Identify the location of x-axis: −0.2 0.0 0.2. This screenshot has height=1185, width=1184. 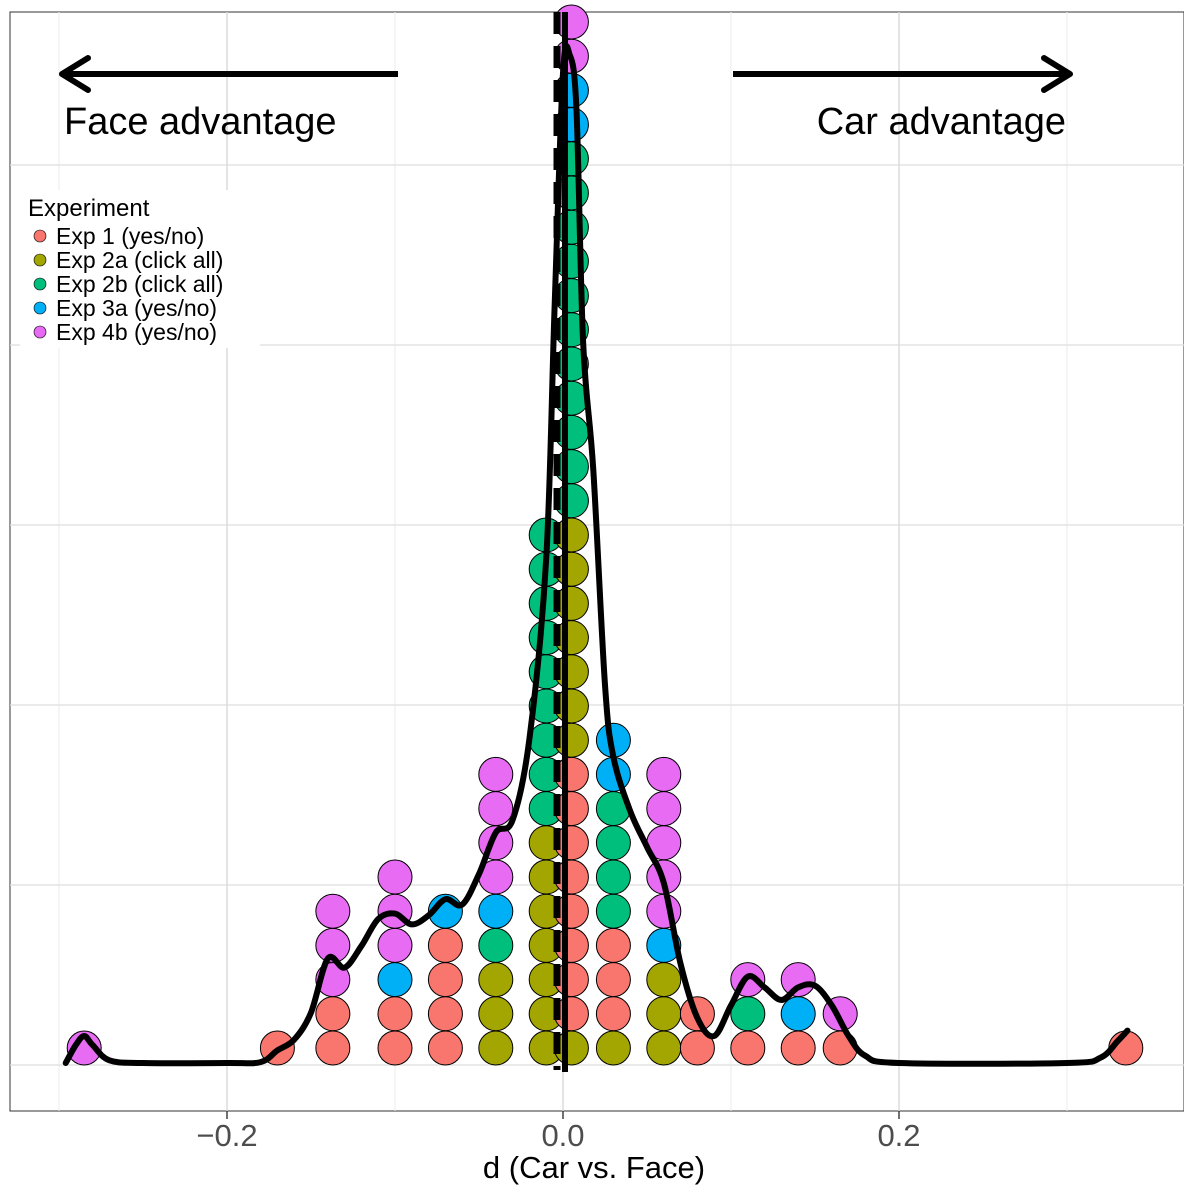
(558, 1132).